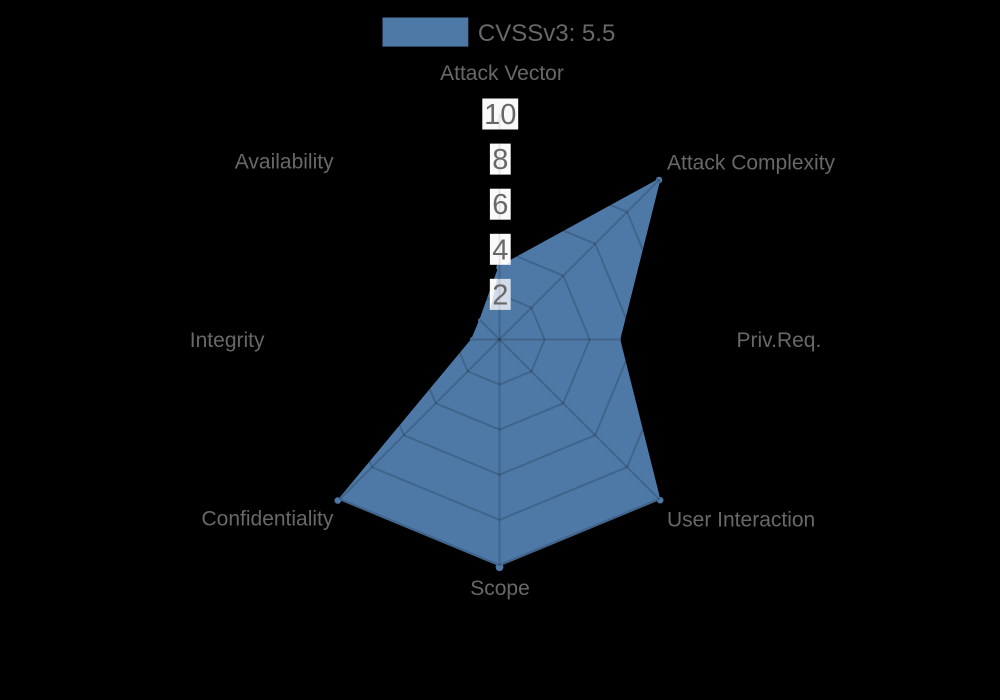  What do you see at coordinates (500, 160) in the screenshot?
I see `svg-text: 8` at bounding box center [500, 160].